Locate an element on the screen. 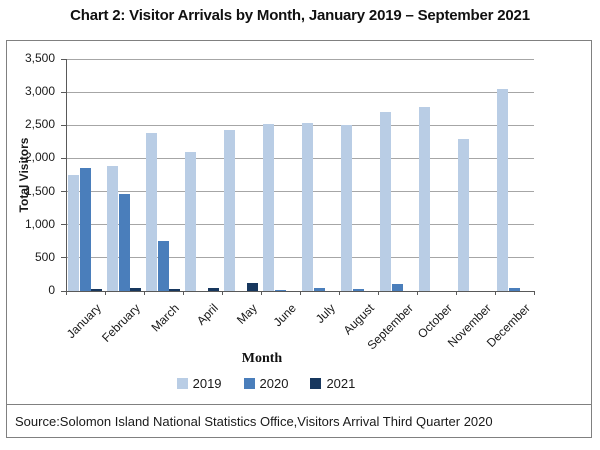  bar-2019-december is located at coordinates (502, 190).